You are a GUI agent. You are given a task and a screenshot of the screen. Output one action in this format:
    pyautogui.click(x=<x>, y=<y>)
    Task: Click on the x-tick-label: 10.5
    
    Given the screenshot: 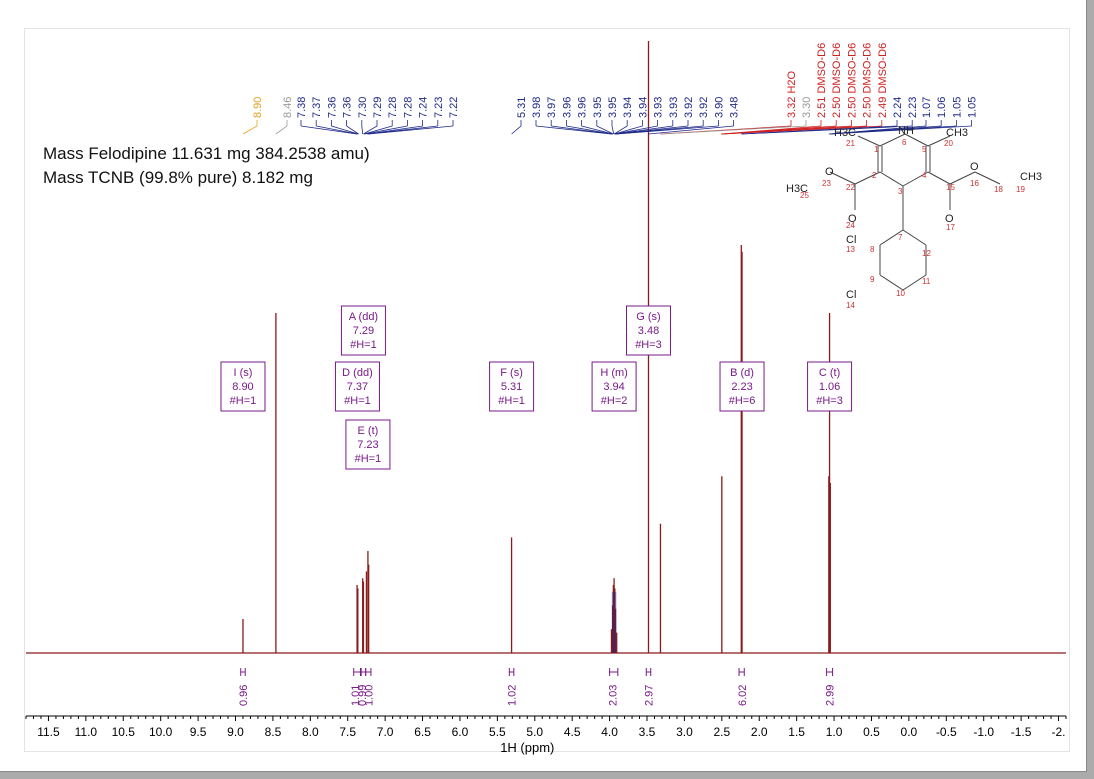 What is the action you would take?
    pyautogui.click(x=124, y=732)
    